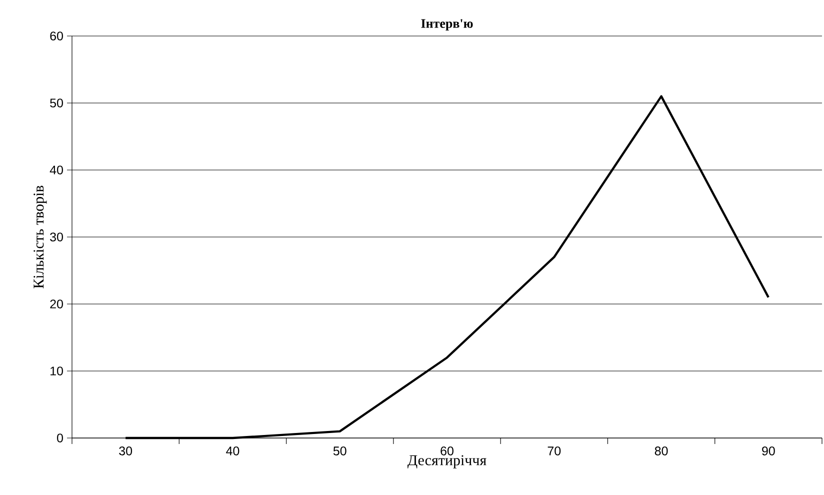  What do you see at coordinates (768, 451) in the screenshot?
I see `x-tick-label: 90` at bounding box center [768, 451].